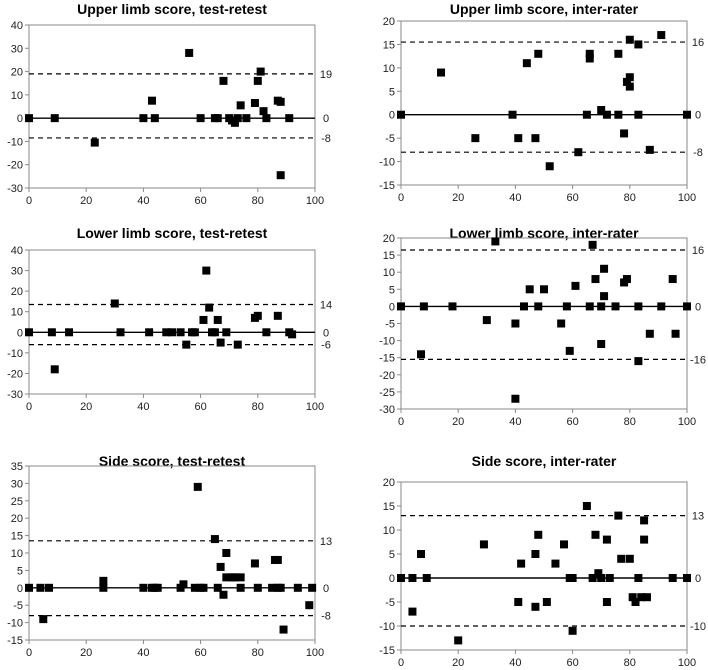  What do you see at coordinates (326, 306) in the screenshot?
I see `limit-label: 14` at bounding box center [326, 306].